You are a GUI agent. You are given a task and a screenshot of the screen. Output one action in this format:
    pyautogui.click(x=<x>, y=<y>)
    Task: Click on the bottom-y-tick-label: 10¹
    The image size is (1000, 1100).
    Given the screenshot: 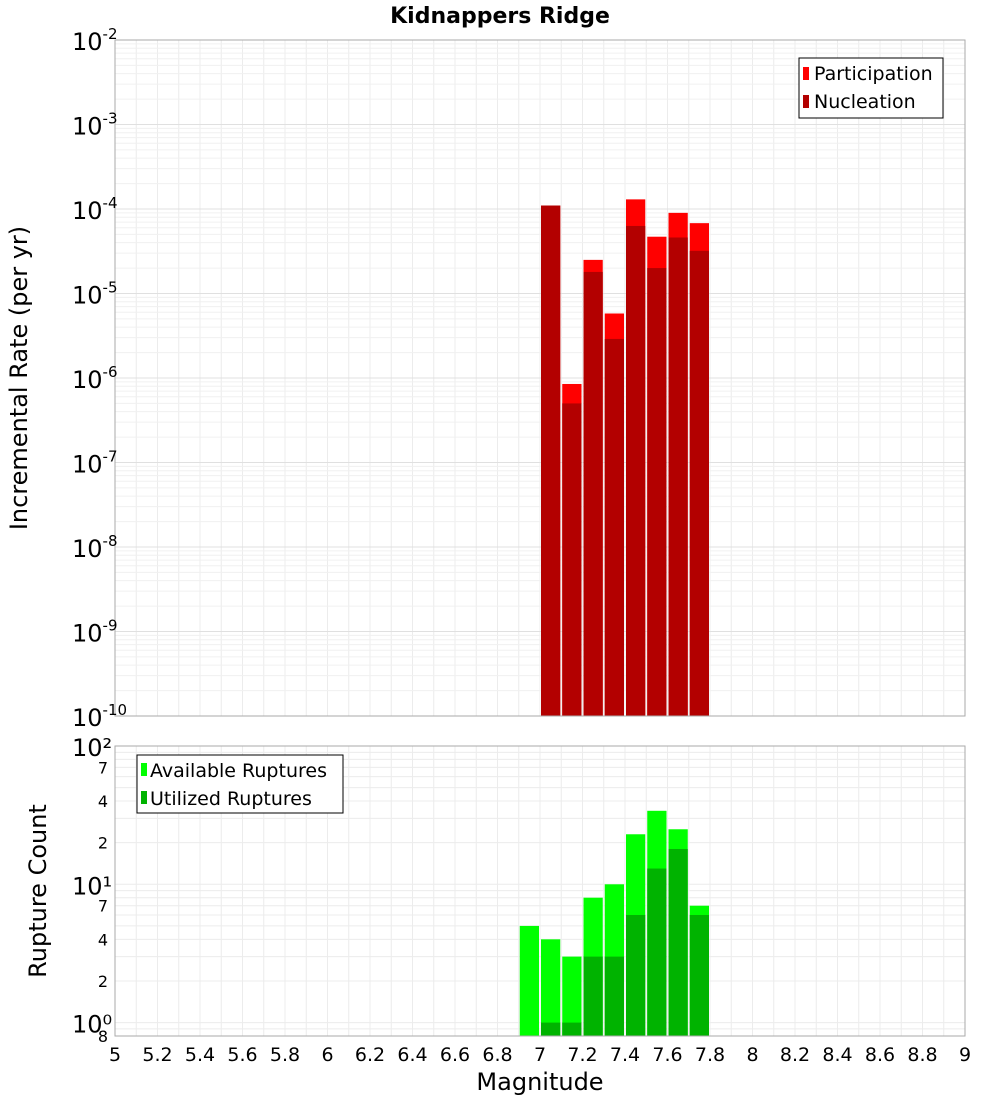 What is the action you would take?
    pyautogui.click(x=92, y=886)
    